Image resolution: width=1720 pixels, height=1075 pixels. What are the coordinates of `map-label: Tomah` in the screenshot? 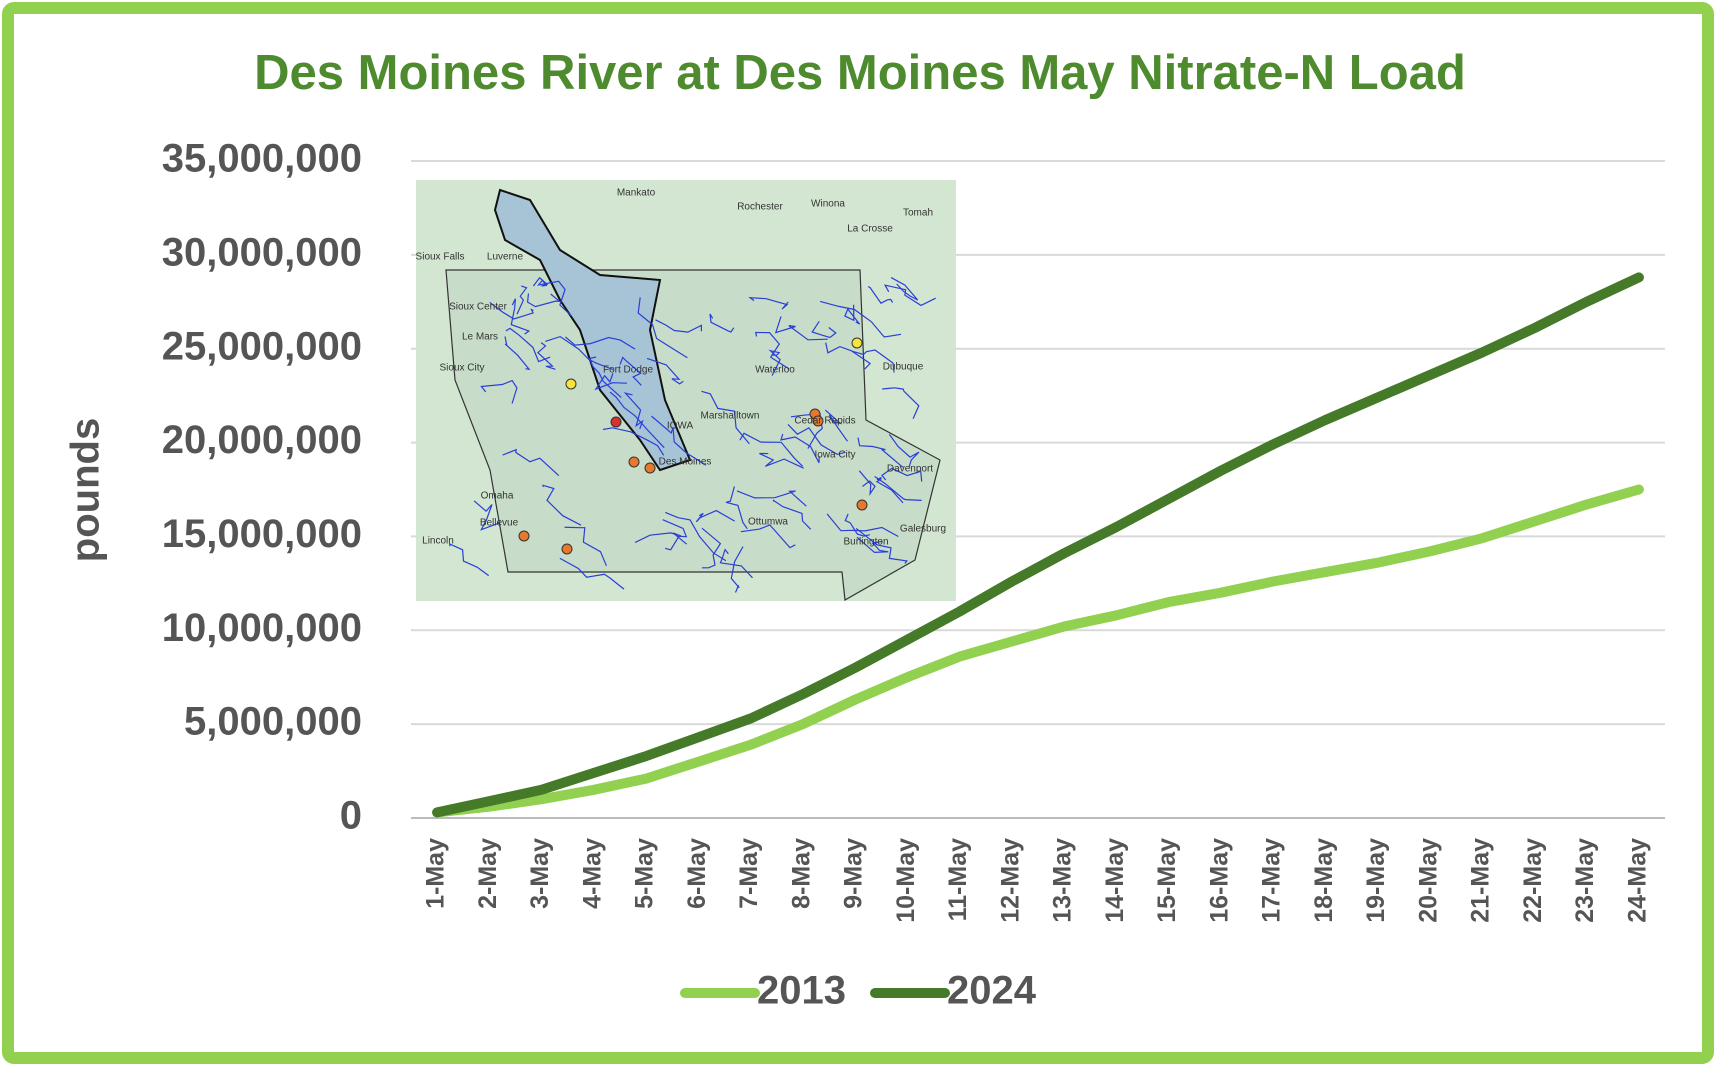 It's located at (918, 213).